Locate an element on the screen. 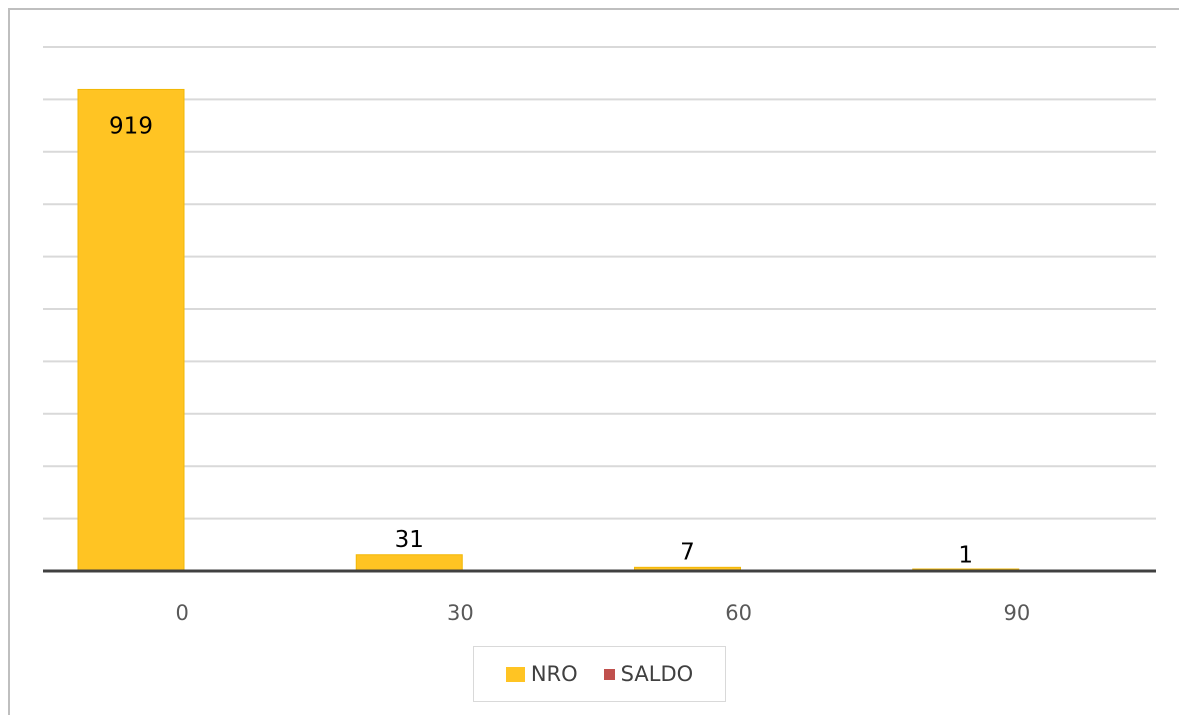 This screenshot has width=1179, height=715. legend-item-nro: NRO is located at coordinates (541, 674).